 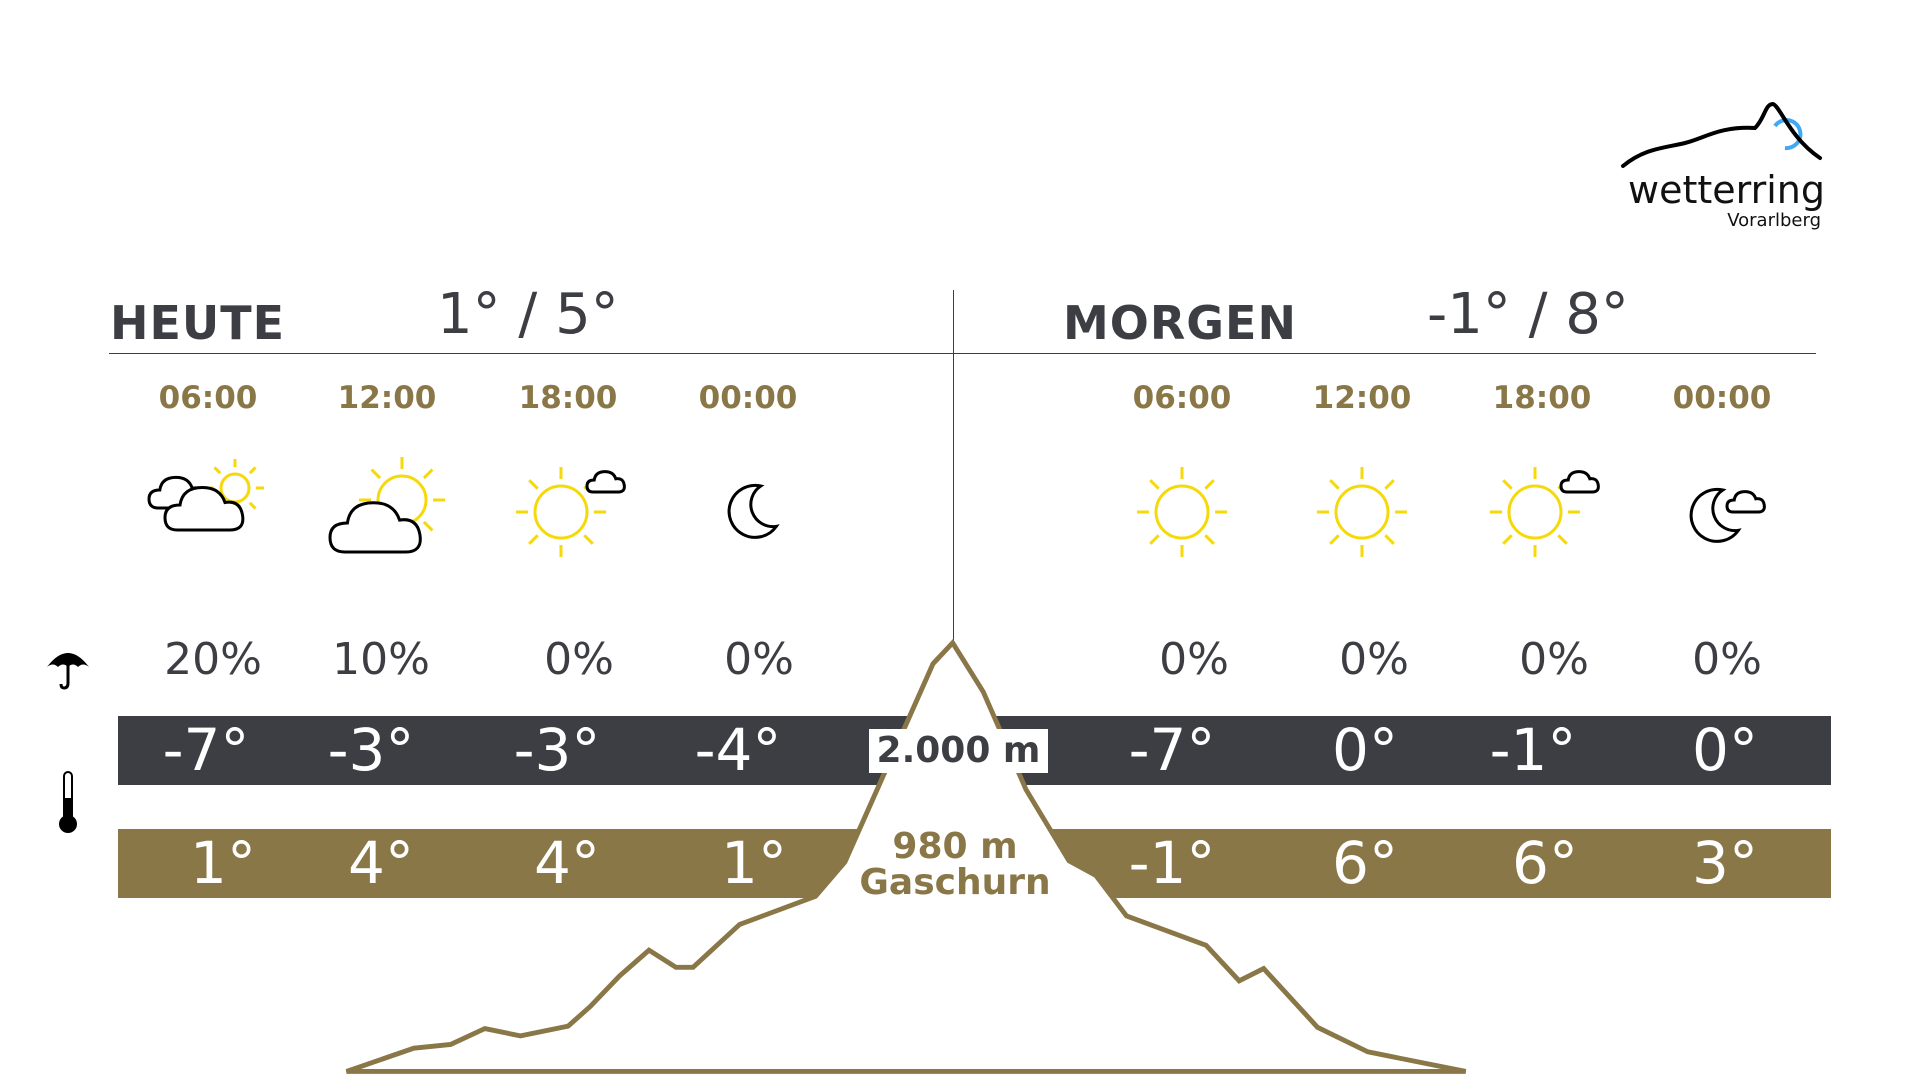 I want to click on mountain-altitude-label: 2.000 m, so click(x=958, y=751).